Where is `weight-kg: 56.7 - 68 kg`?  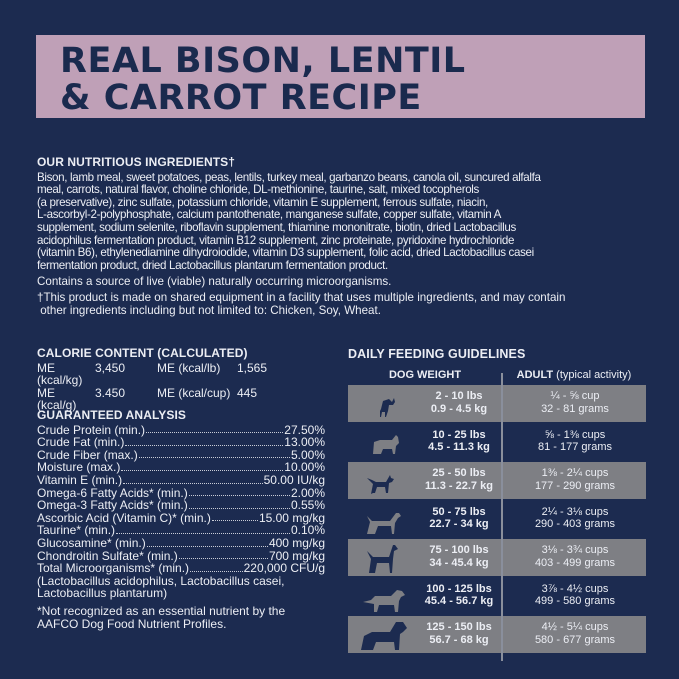
weight-kg: 56.7 - 68 kg is located at coordinates (459, 639).